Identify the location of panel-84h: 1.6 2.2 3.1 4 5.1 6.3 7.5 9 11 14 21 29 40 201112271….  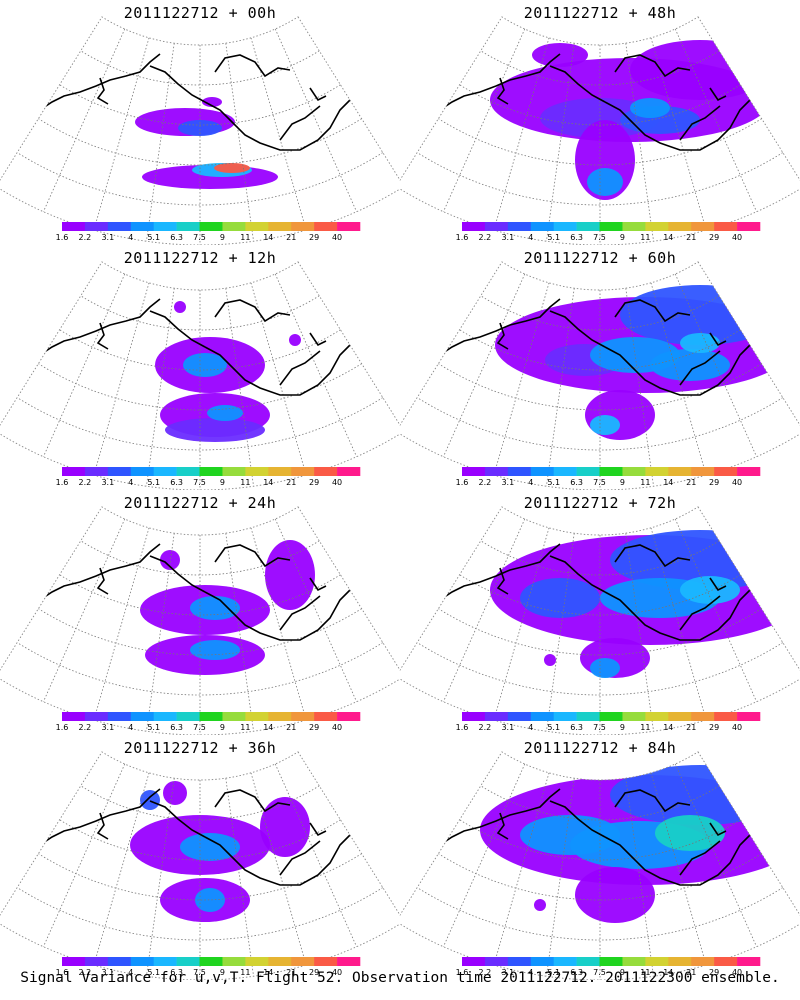
(600, 857).